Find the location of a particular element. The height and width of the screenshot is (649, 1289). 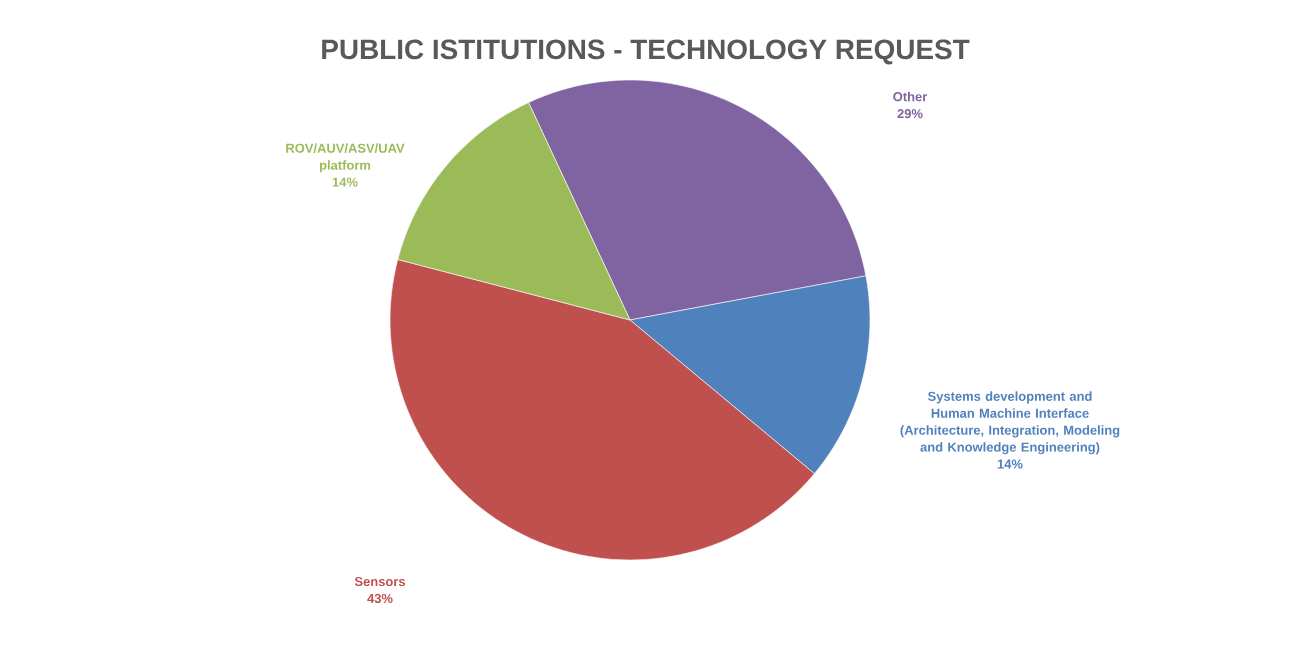

data-label: 43% is located at coordinates (380, 598).